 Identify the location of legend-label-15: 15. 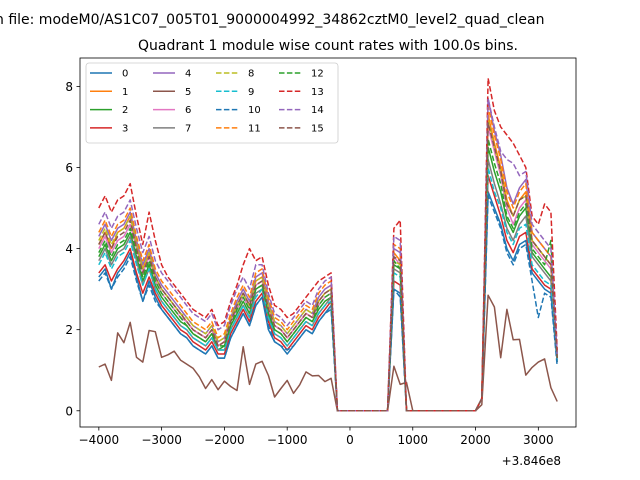
(317, 128).